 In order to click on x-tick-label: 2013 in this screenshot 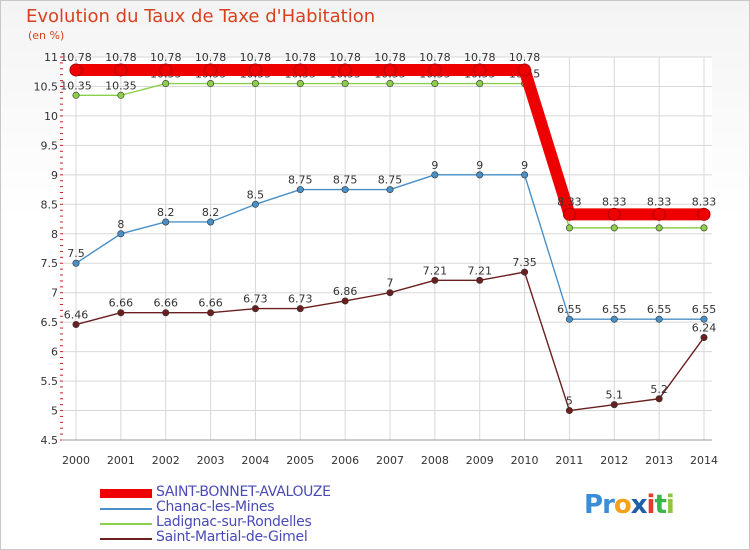, I will do `click(659, 460)`.